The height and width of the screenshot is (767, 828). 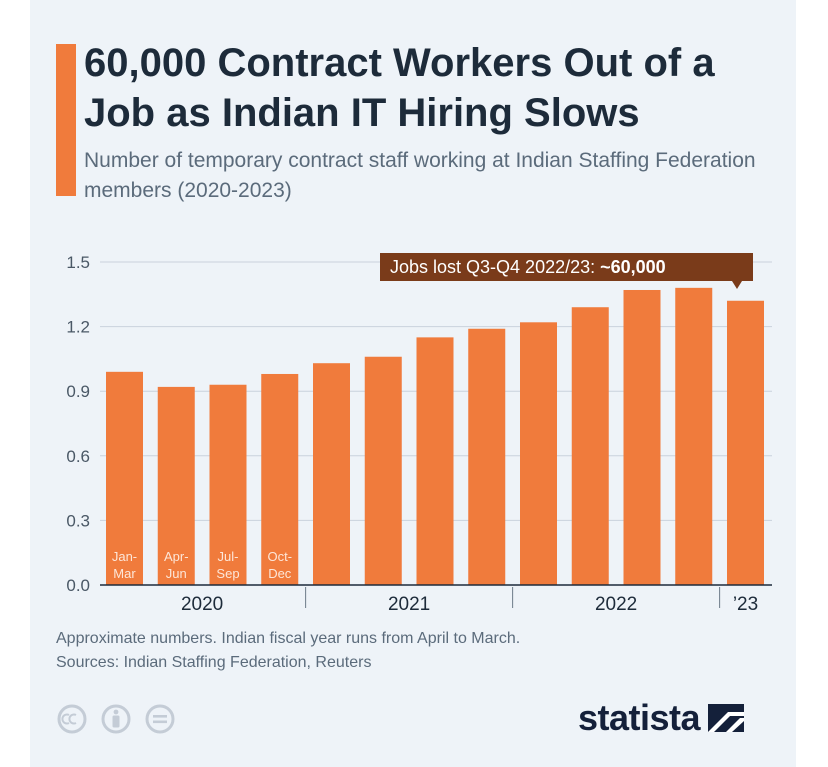 What do you see at coordinates (745, 604) in the screenshot?
I see `year-label: ’23` at bounding box center [745, 604].